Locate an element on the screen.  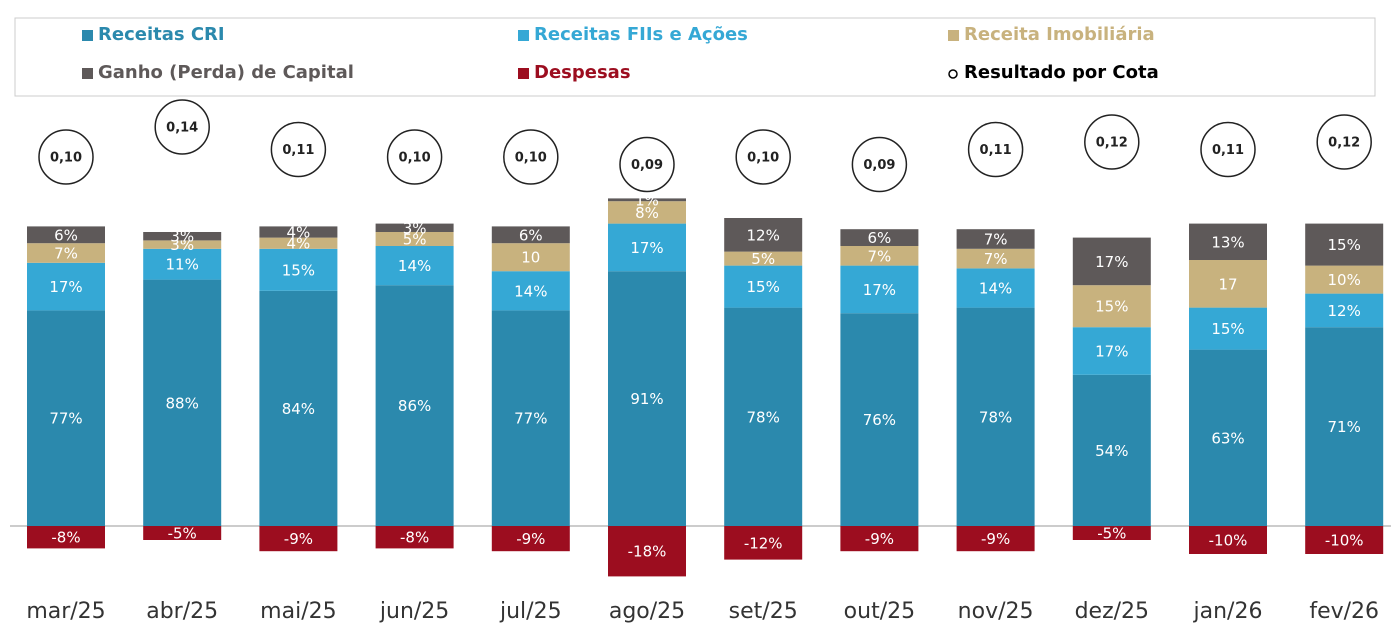
x-tick-label: out/25 is located at coordinates (879, 611).